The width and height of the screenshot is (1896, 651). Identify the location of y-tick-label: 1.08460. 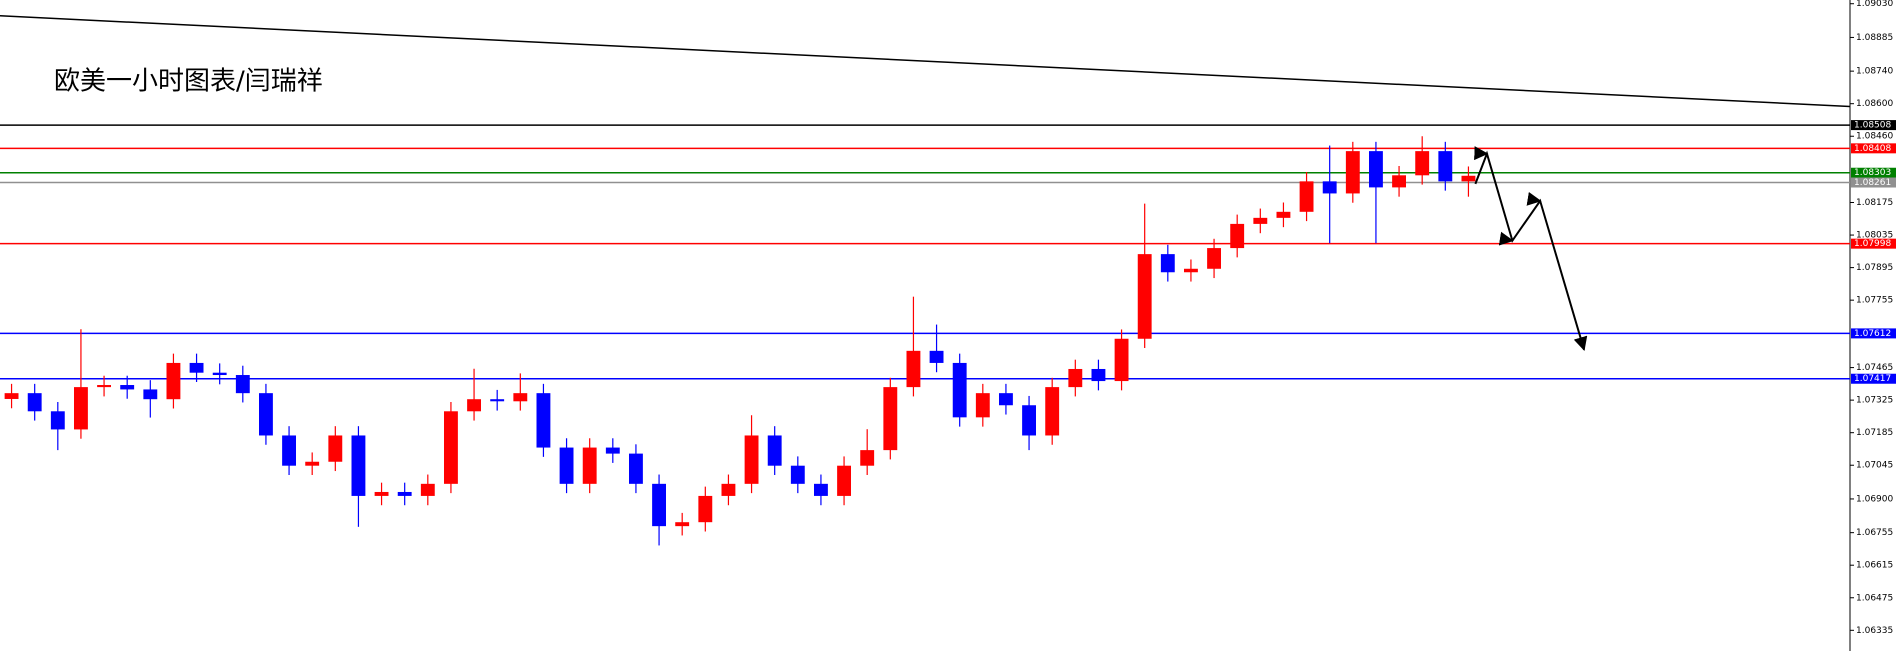
(1874, 137).